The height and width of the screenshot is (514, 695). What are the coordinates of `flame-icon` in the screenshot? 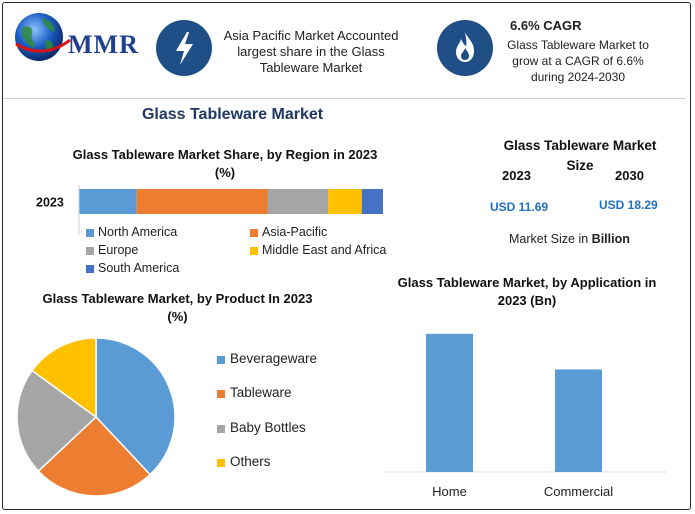 It's located at (465, 47).